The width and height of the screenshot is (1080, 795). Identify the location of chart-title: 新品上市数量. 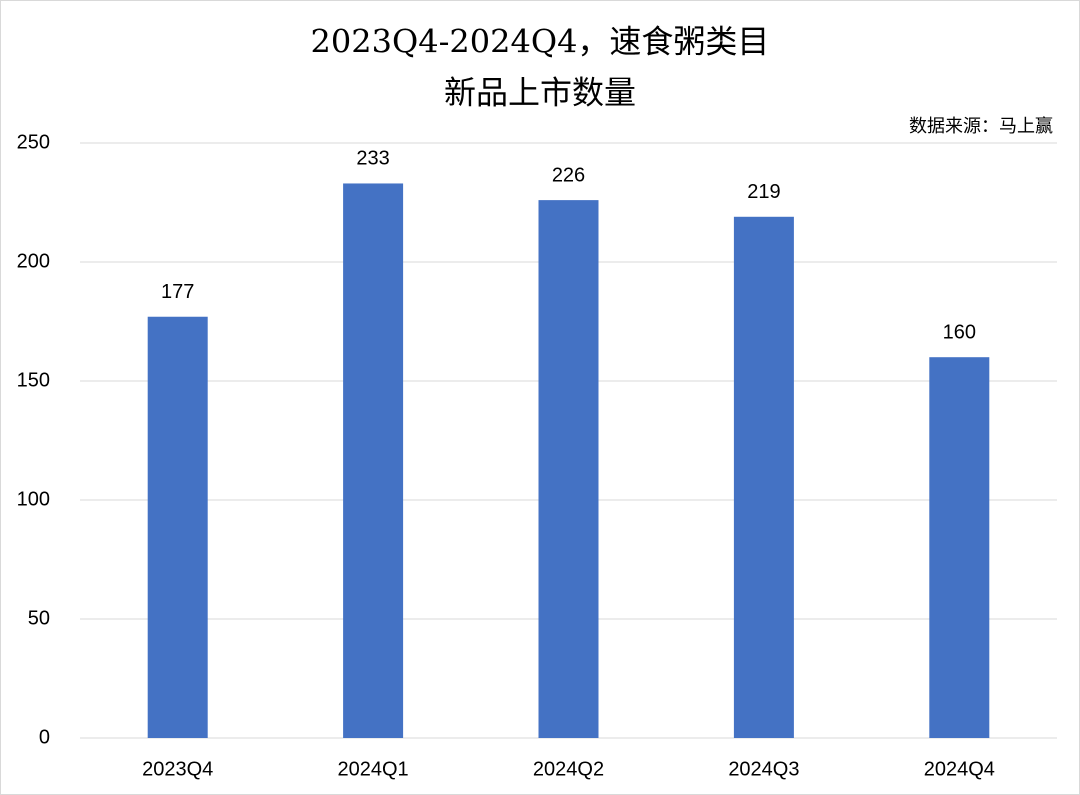
(540, 93).